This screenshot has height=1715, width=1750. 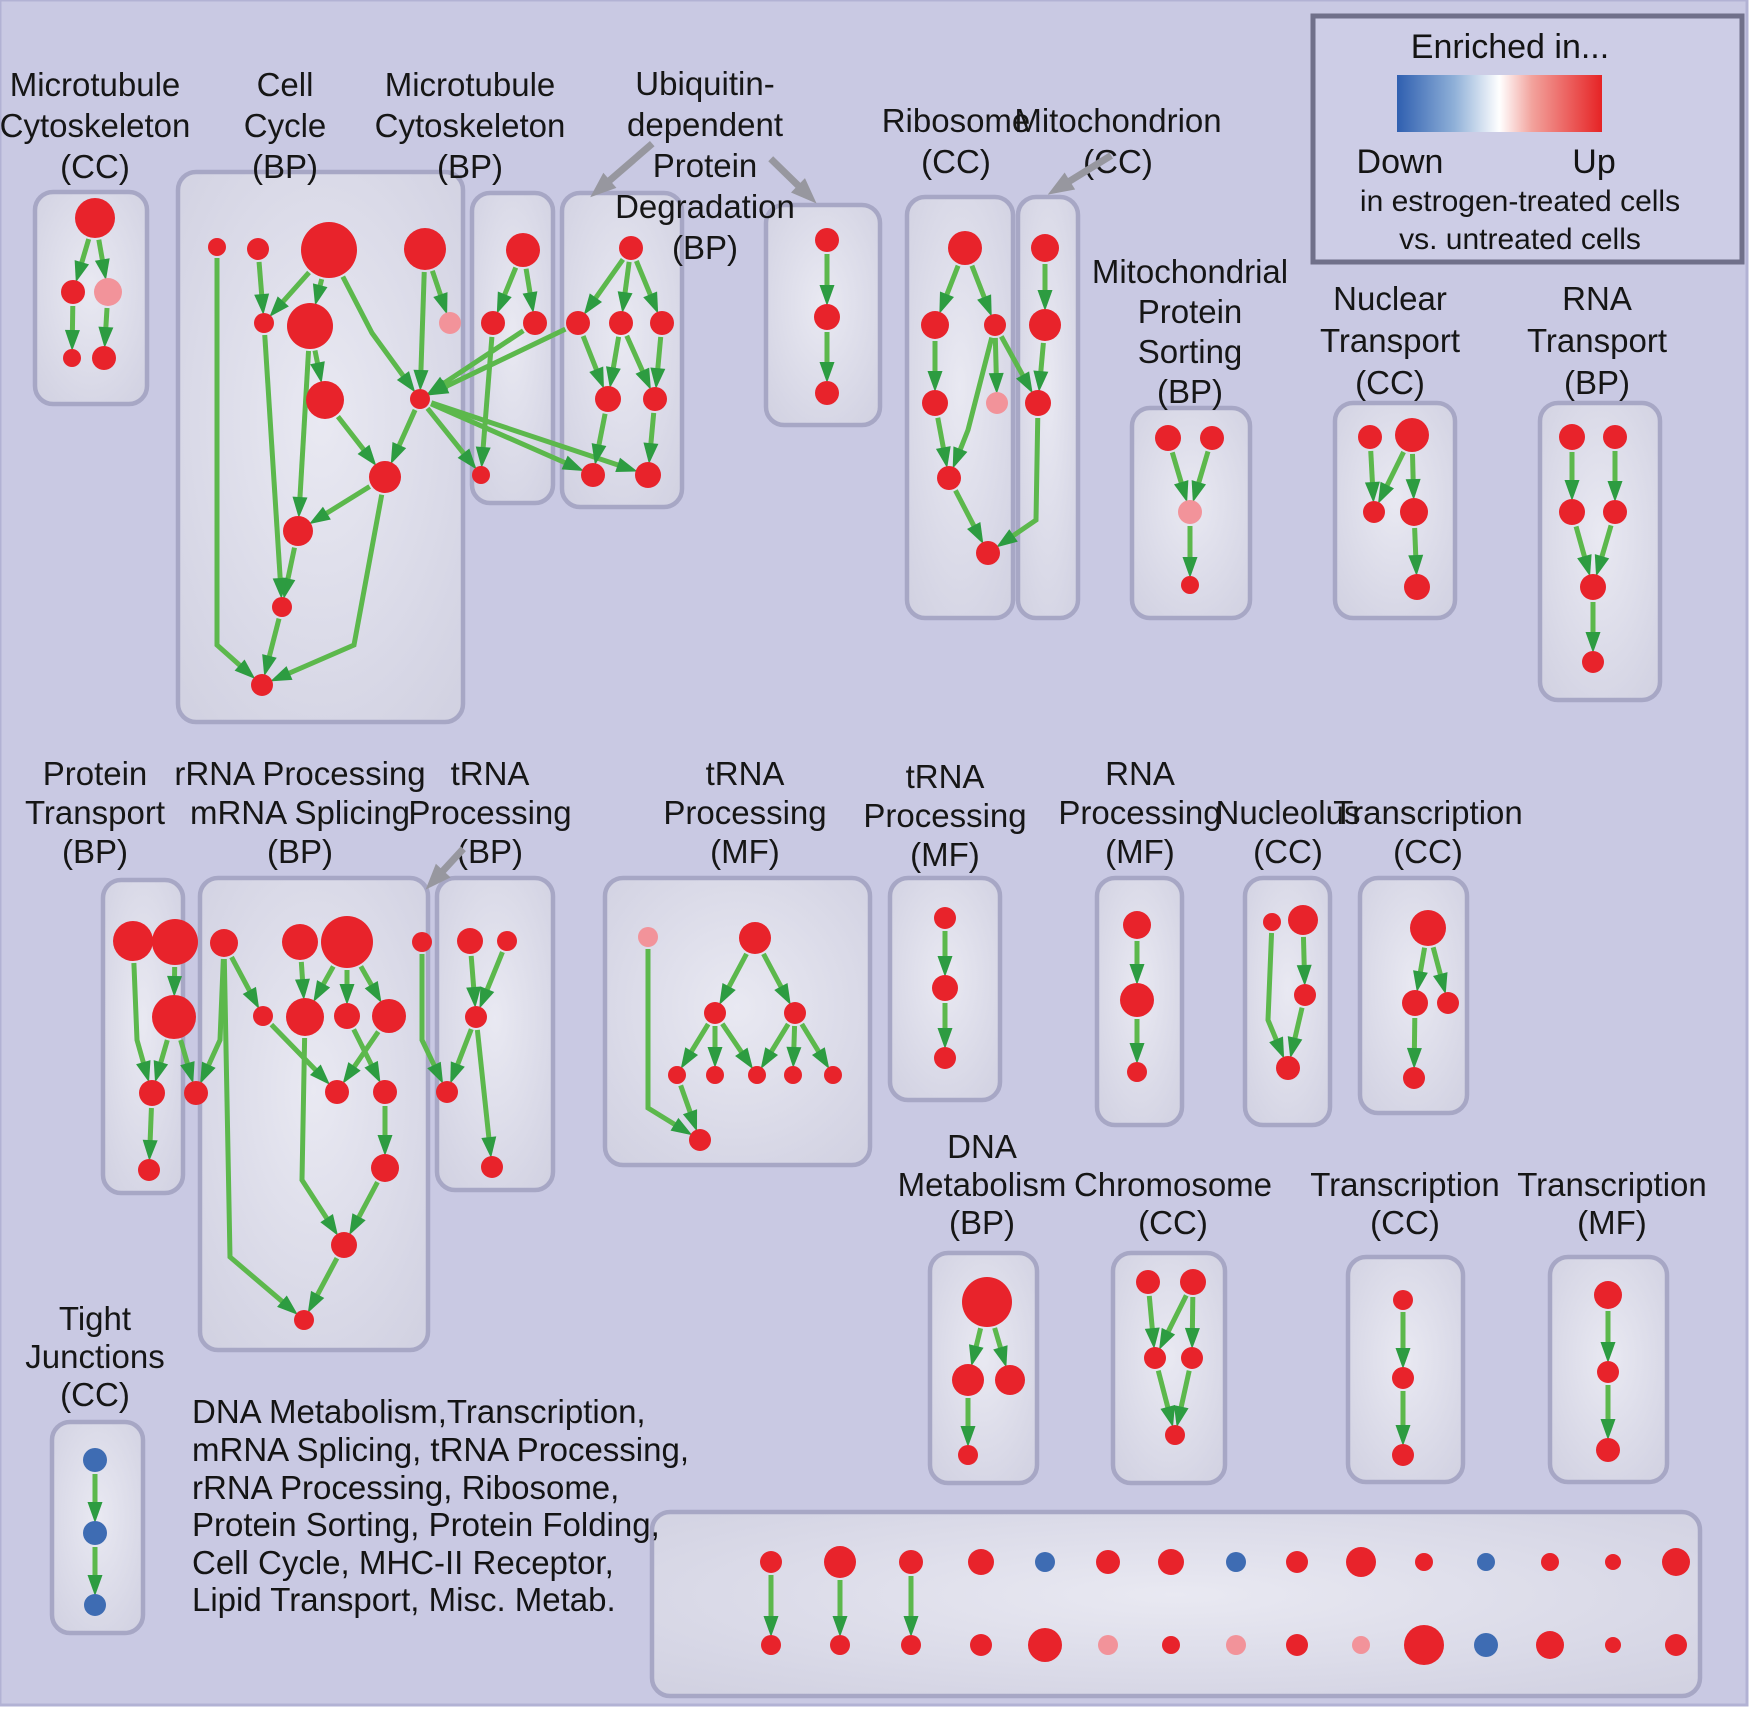 What do you see at coordinates (72, 358) in the screenshot?
I see `node-a4` at bounding box center [72, 358].